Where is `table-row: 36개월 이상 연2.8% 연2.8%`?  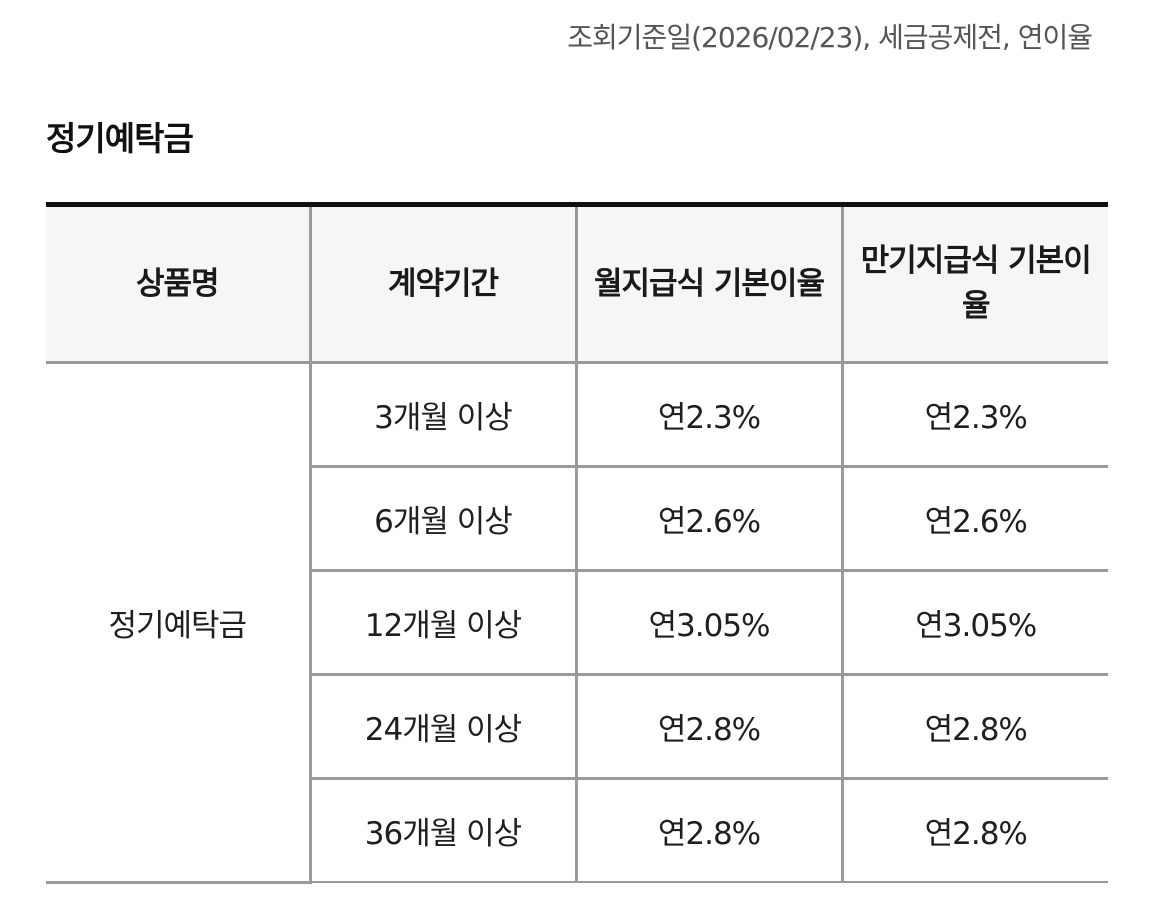
table-row: 36개월 이상 연2.8% 연2.8% is located at coordinates (577, 830).